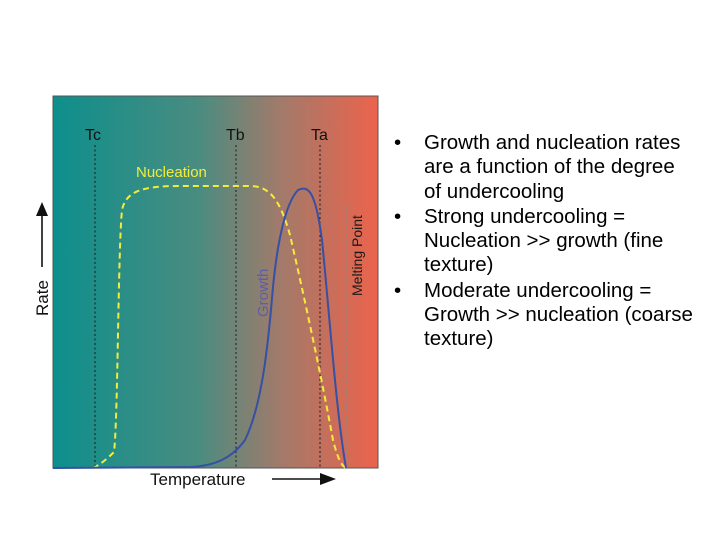  What do you see at coordinates (235, 135) in the screenshot?
I see `tb-label: Tb` at bounding box center [235, 135].